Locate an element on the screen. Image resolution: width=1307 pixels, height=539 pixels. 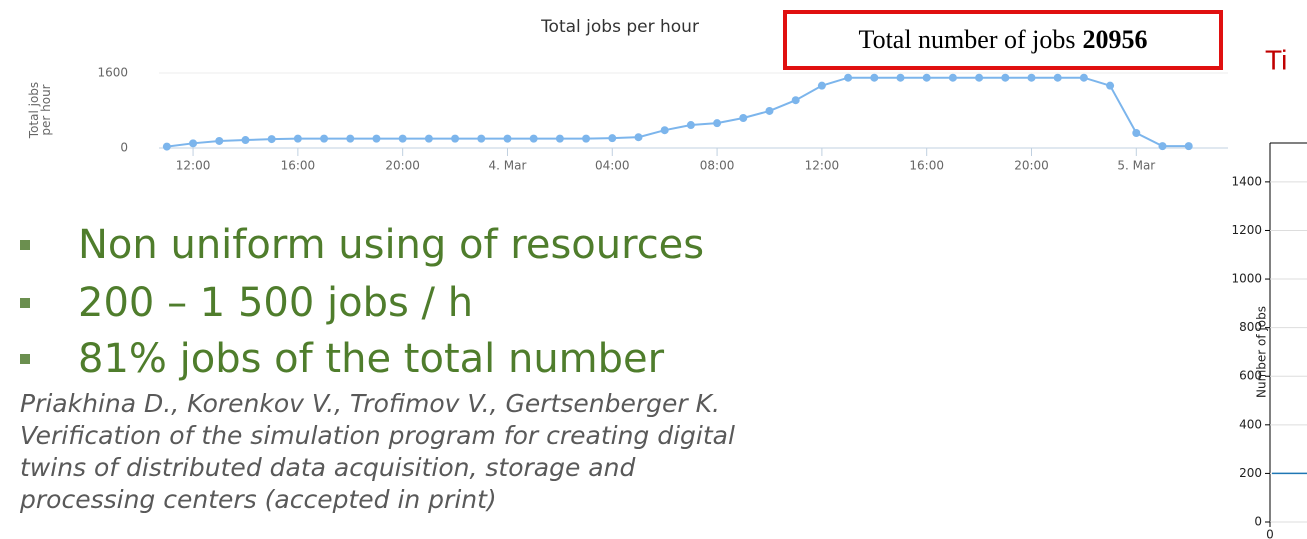
bullet: Non uniform using of resources is located at coordinates (362, 245).